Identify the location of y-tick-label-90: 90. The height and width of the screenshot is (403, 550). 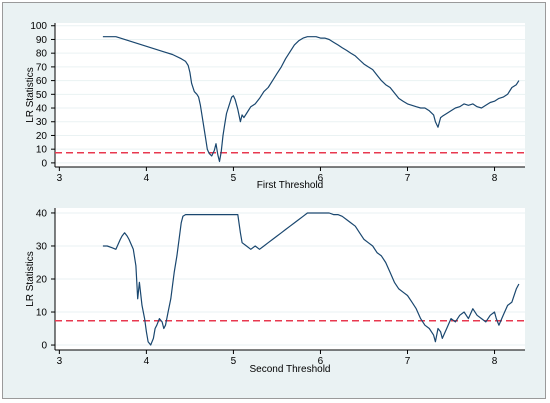
(42, 40).